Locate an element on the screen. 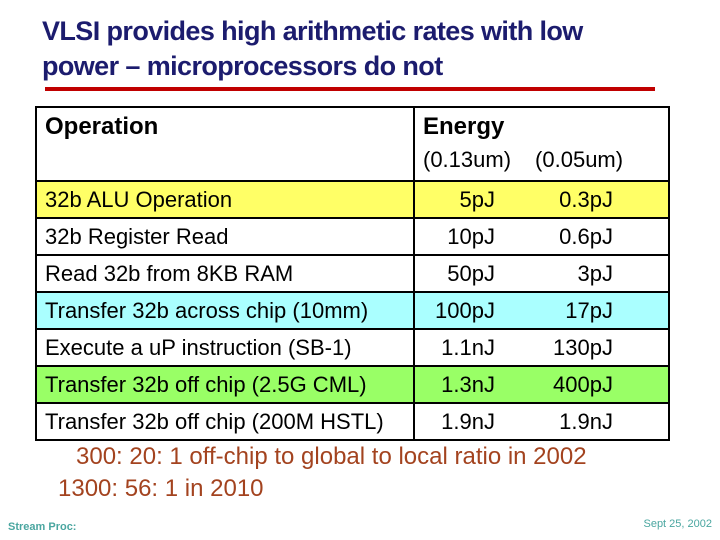 The height and width of the screenshot is (540, 720). operation-cell: 32b Register Read is located at coordinates (226, 236).